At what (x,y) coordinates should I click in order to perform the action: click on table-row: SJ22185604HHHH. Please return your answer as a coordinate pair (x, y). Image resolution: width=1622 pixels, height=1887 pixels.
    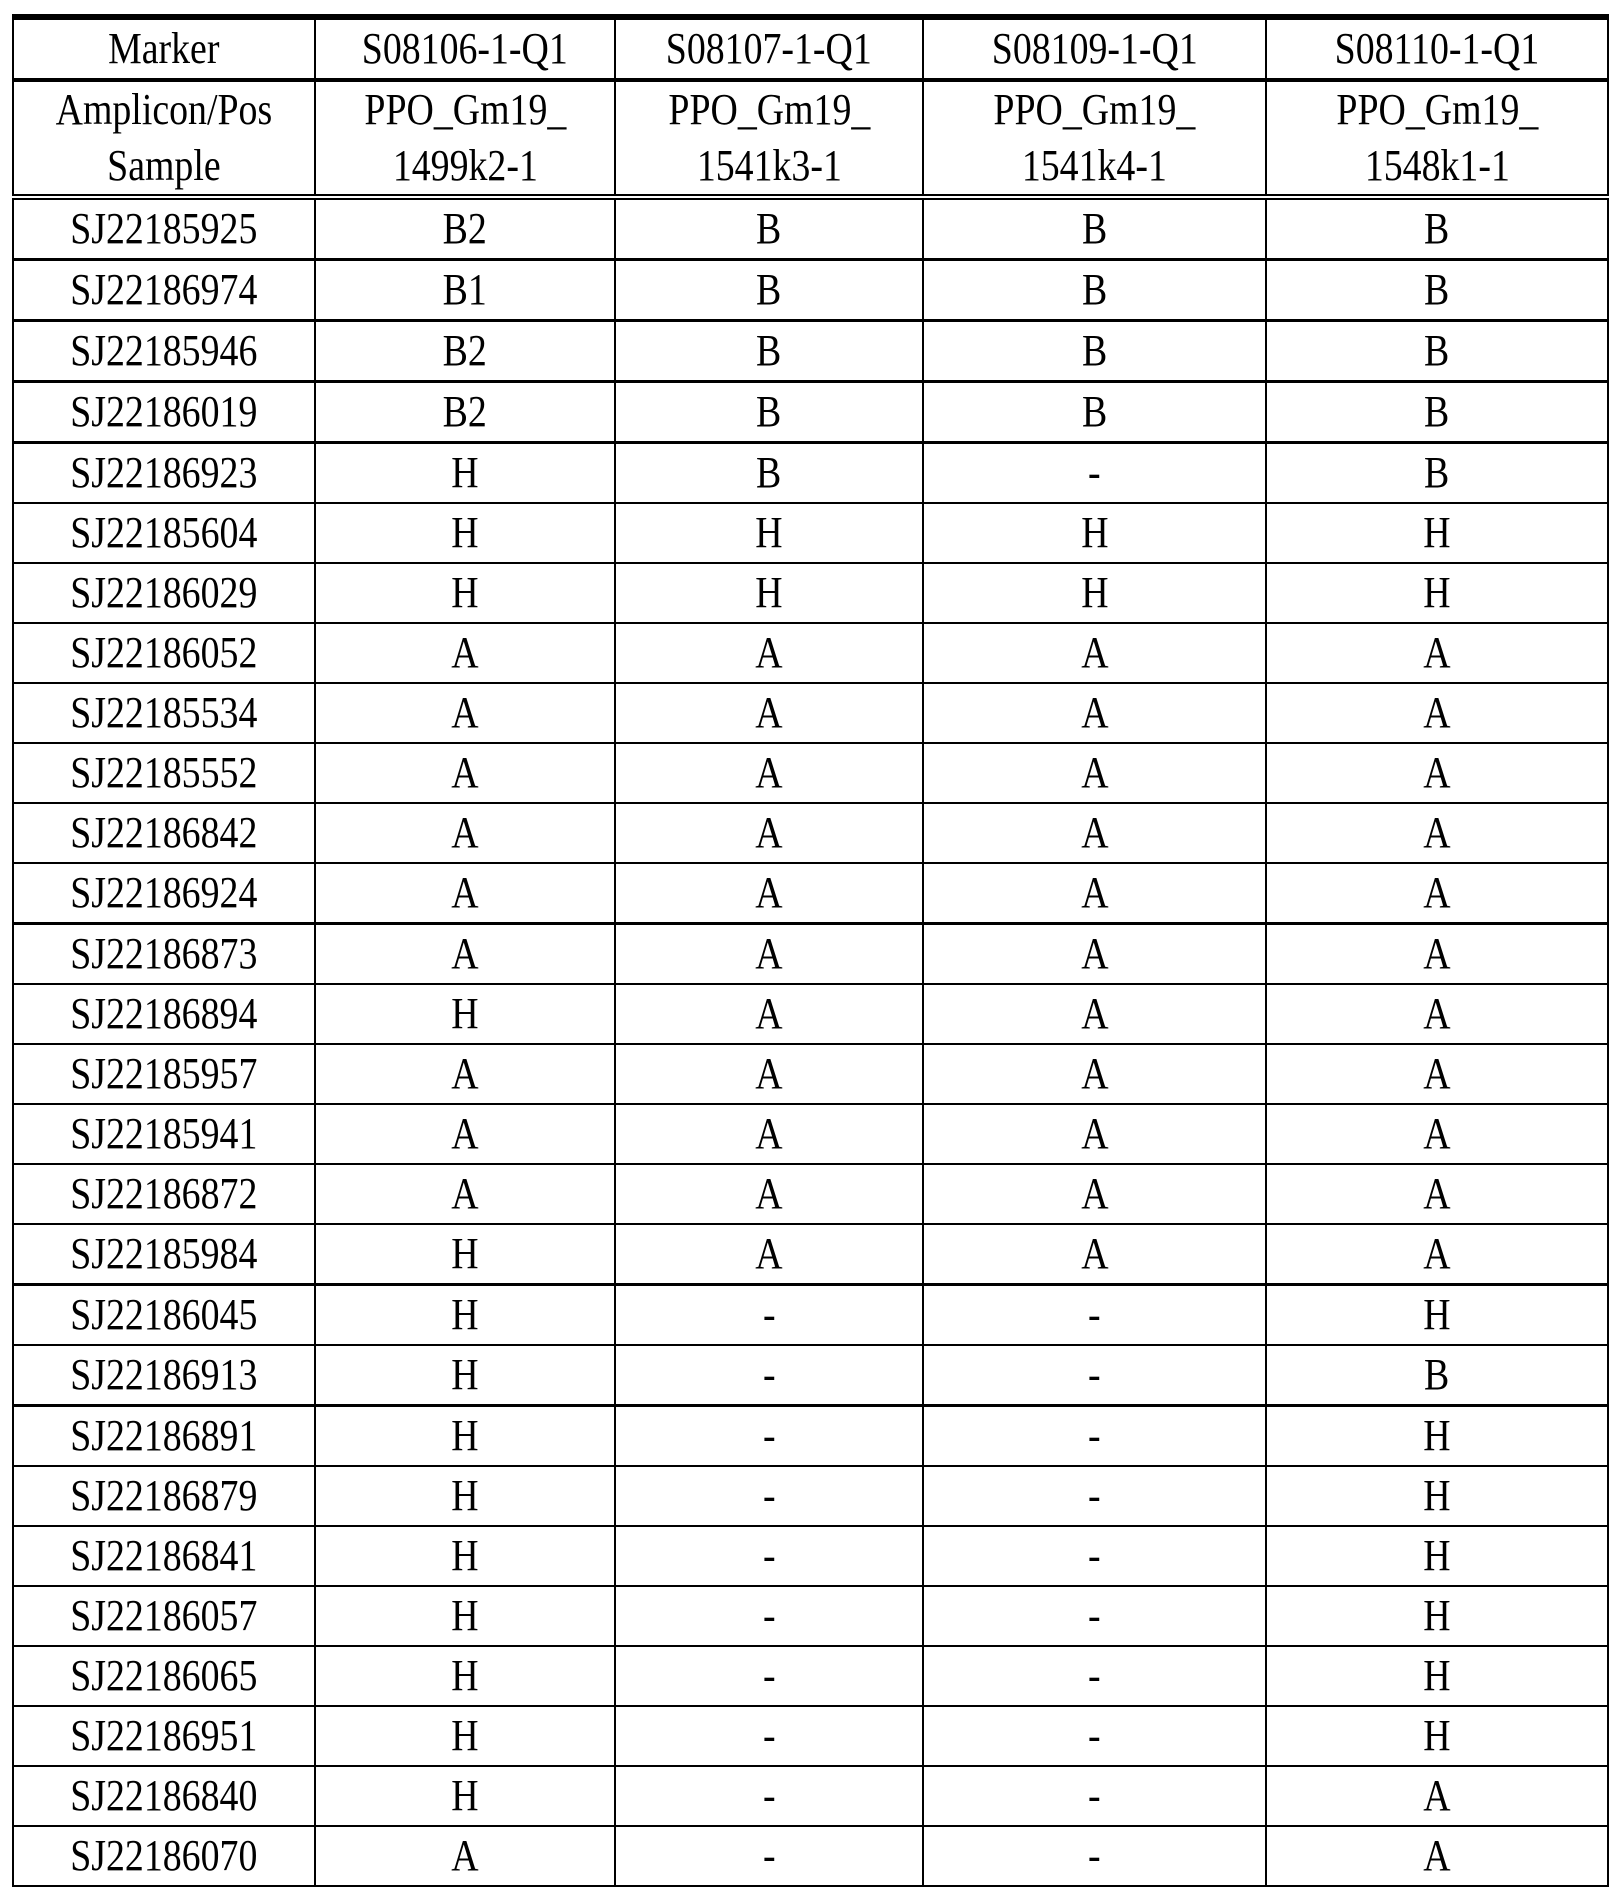
    Looking at the image, I should click on (810, 533).